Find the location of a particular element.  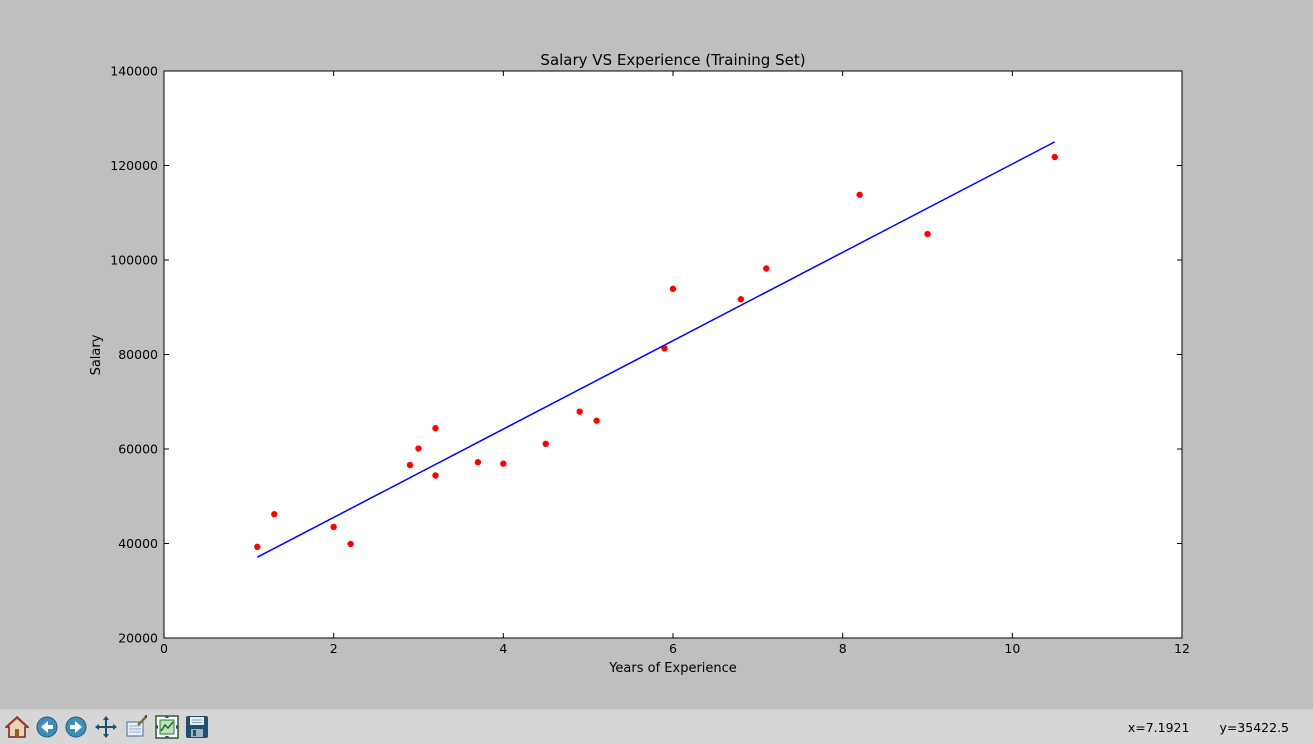

x-tick-label: 12 is located at coordinates (1182, 648).